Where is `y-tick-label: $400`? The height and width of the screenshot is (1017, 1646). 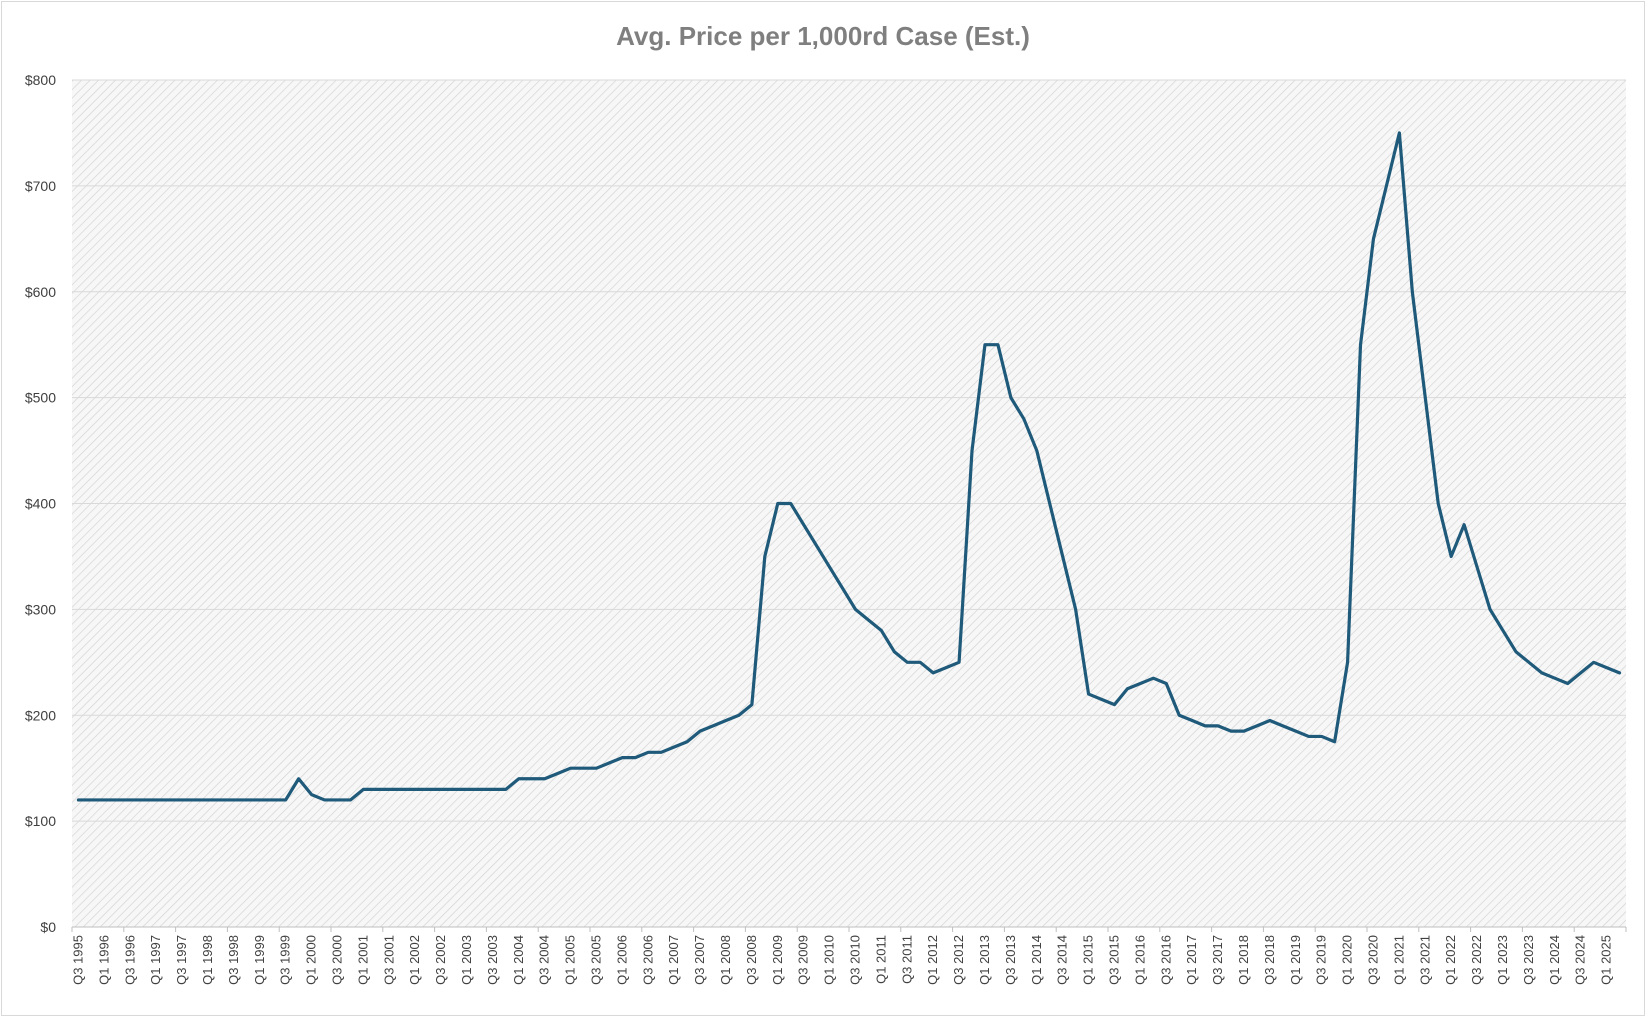 y-tick-label: $400 is located at coordinates (40, 504).